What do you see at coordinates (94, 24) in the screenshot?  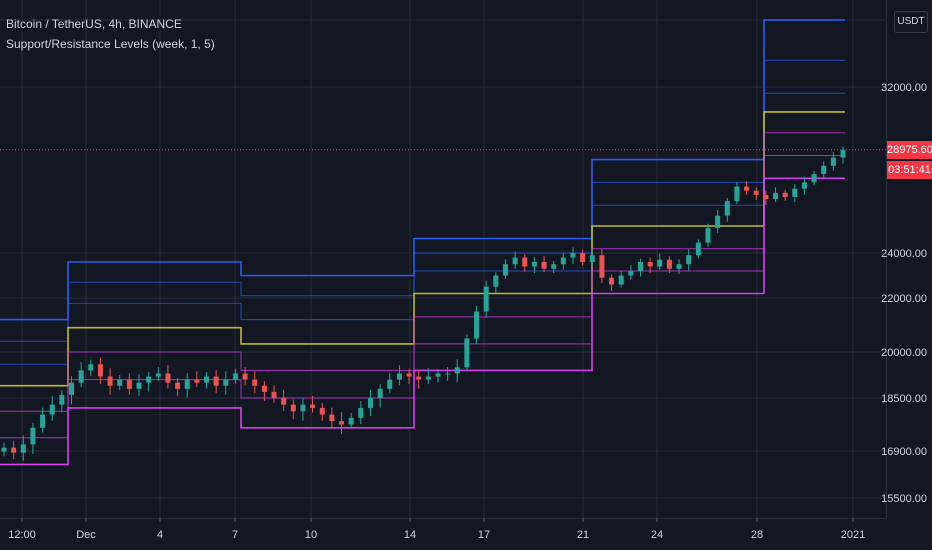 I see `symbol-title: Bitcoin / TetherUS, 4h, BINANCE` at bounding box center [94, 24].